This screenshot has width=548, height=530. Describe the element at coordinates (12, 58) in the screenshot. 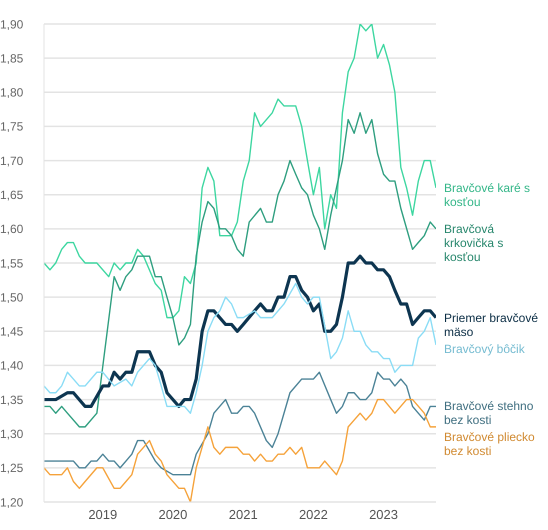

I see `y-tick-label: 1,85` at that location.